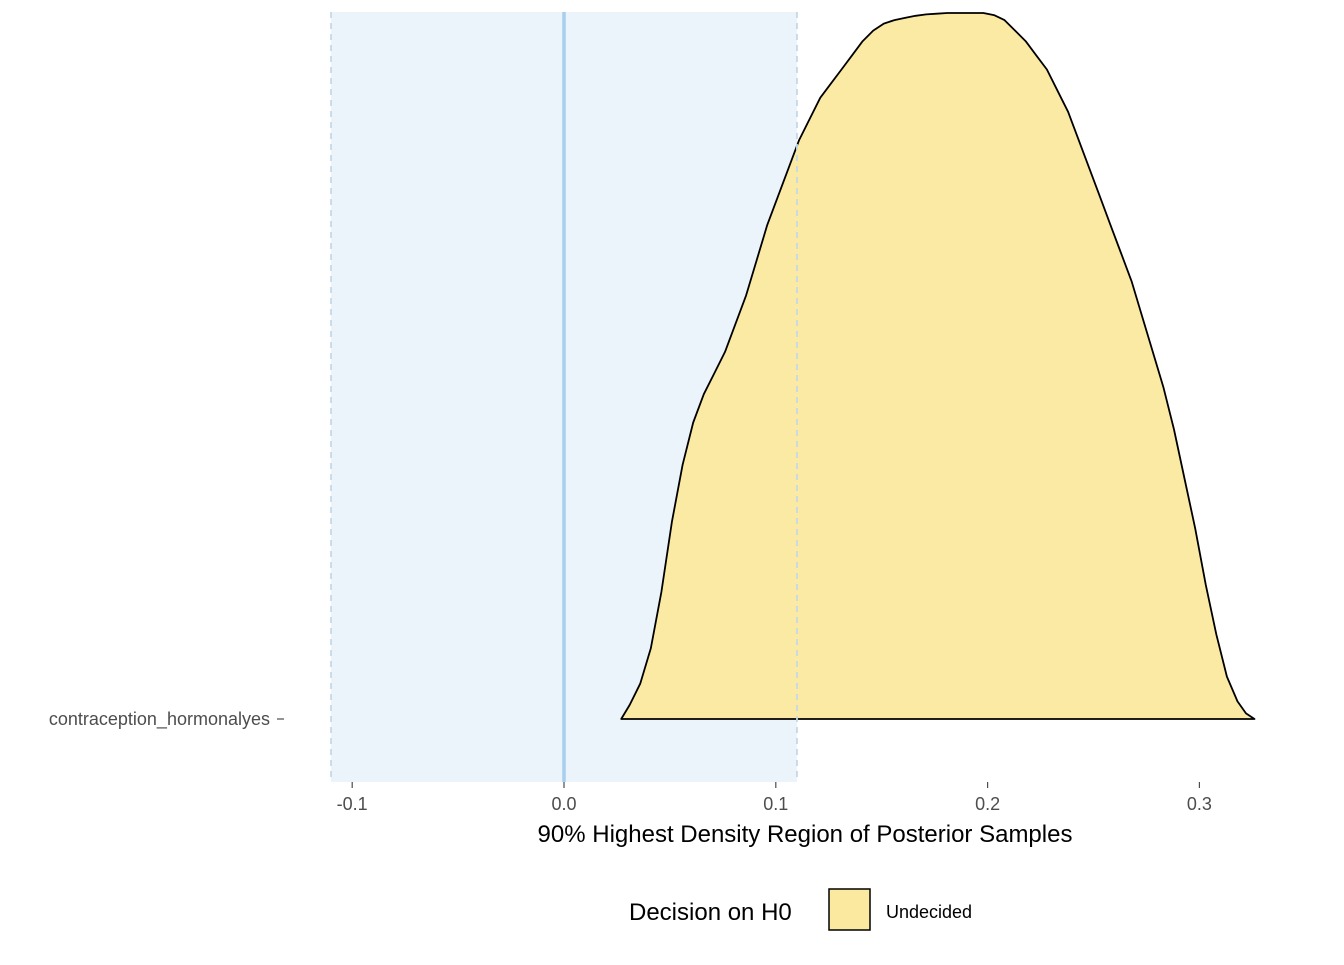  What do you see at coordinates (563, 804) in the screenshot?
I see `x-tick-label: 0.0` at bounding box center [563, 804].